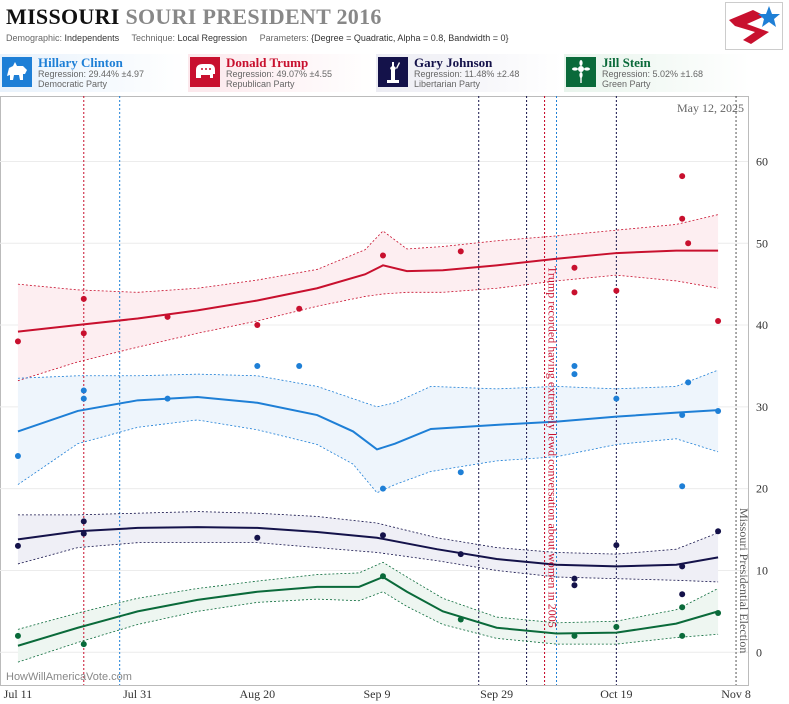 Image resolution: width=789 pixels, height=704 pixels. I want to click on y-tick-label: 0, so click(759, 652).